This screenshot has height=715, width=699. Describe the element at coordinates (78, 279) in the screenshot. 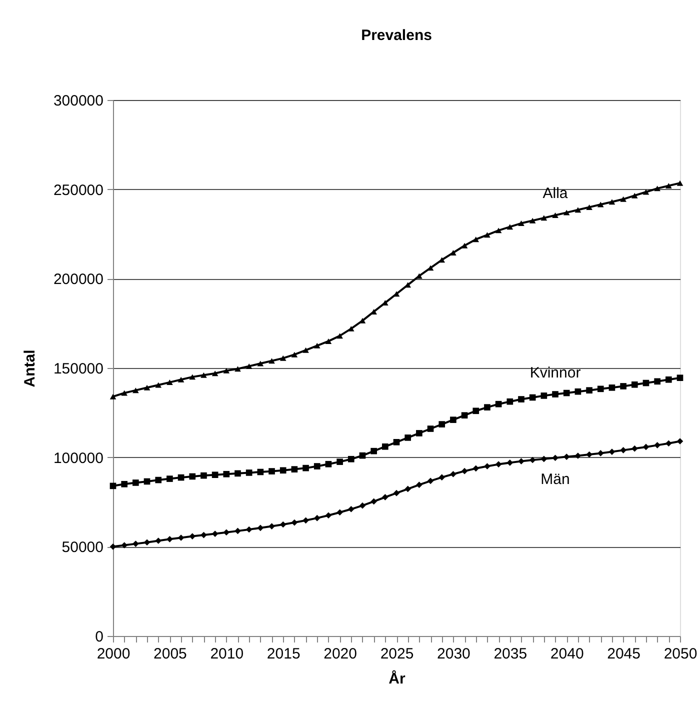

I see `y-tick-label: 200000` at that location.